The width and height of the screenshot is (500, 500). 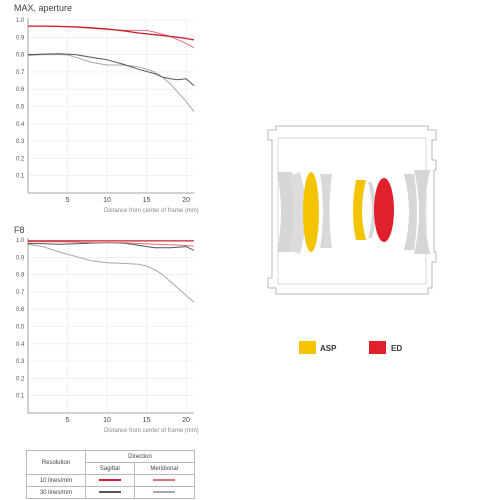 What do you see at coordinates (350, 347) in the screenshot?
I see `lens-legend: ASP ED` at bounding box center [350, 347].